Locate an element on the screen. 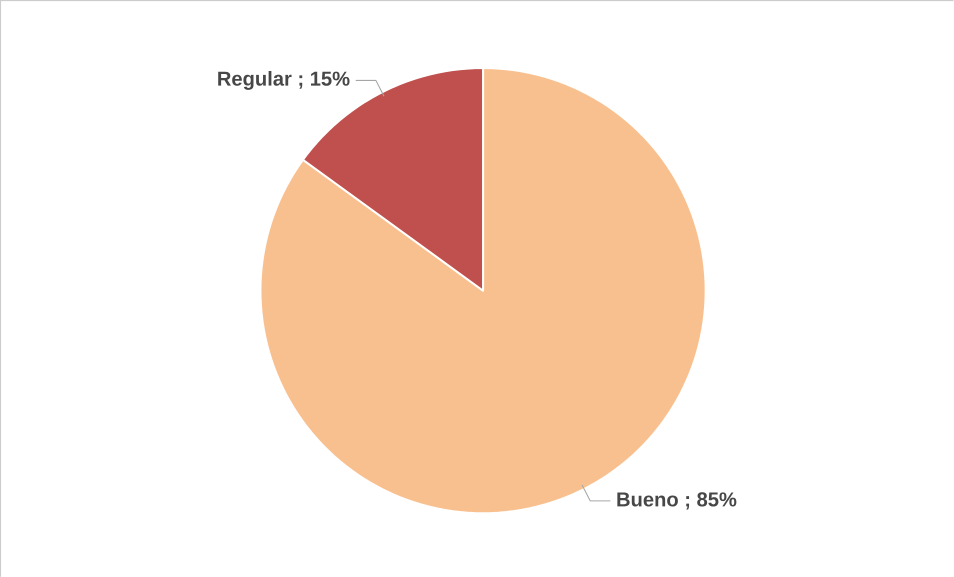  slice-label: Regular is located at coordinates (255, 80).